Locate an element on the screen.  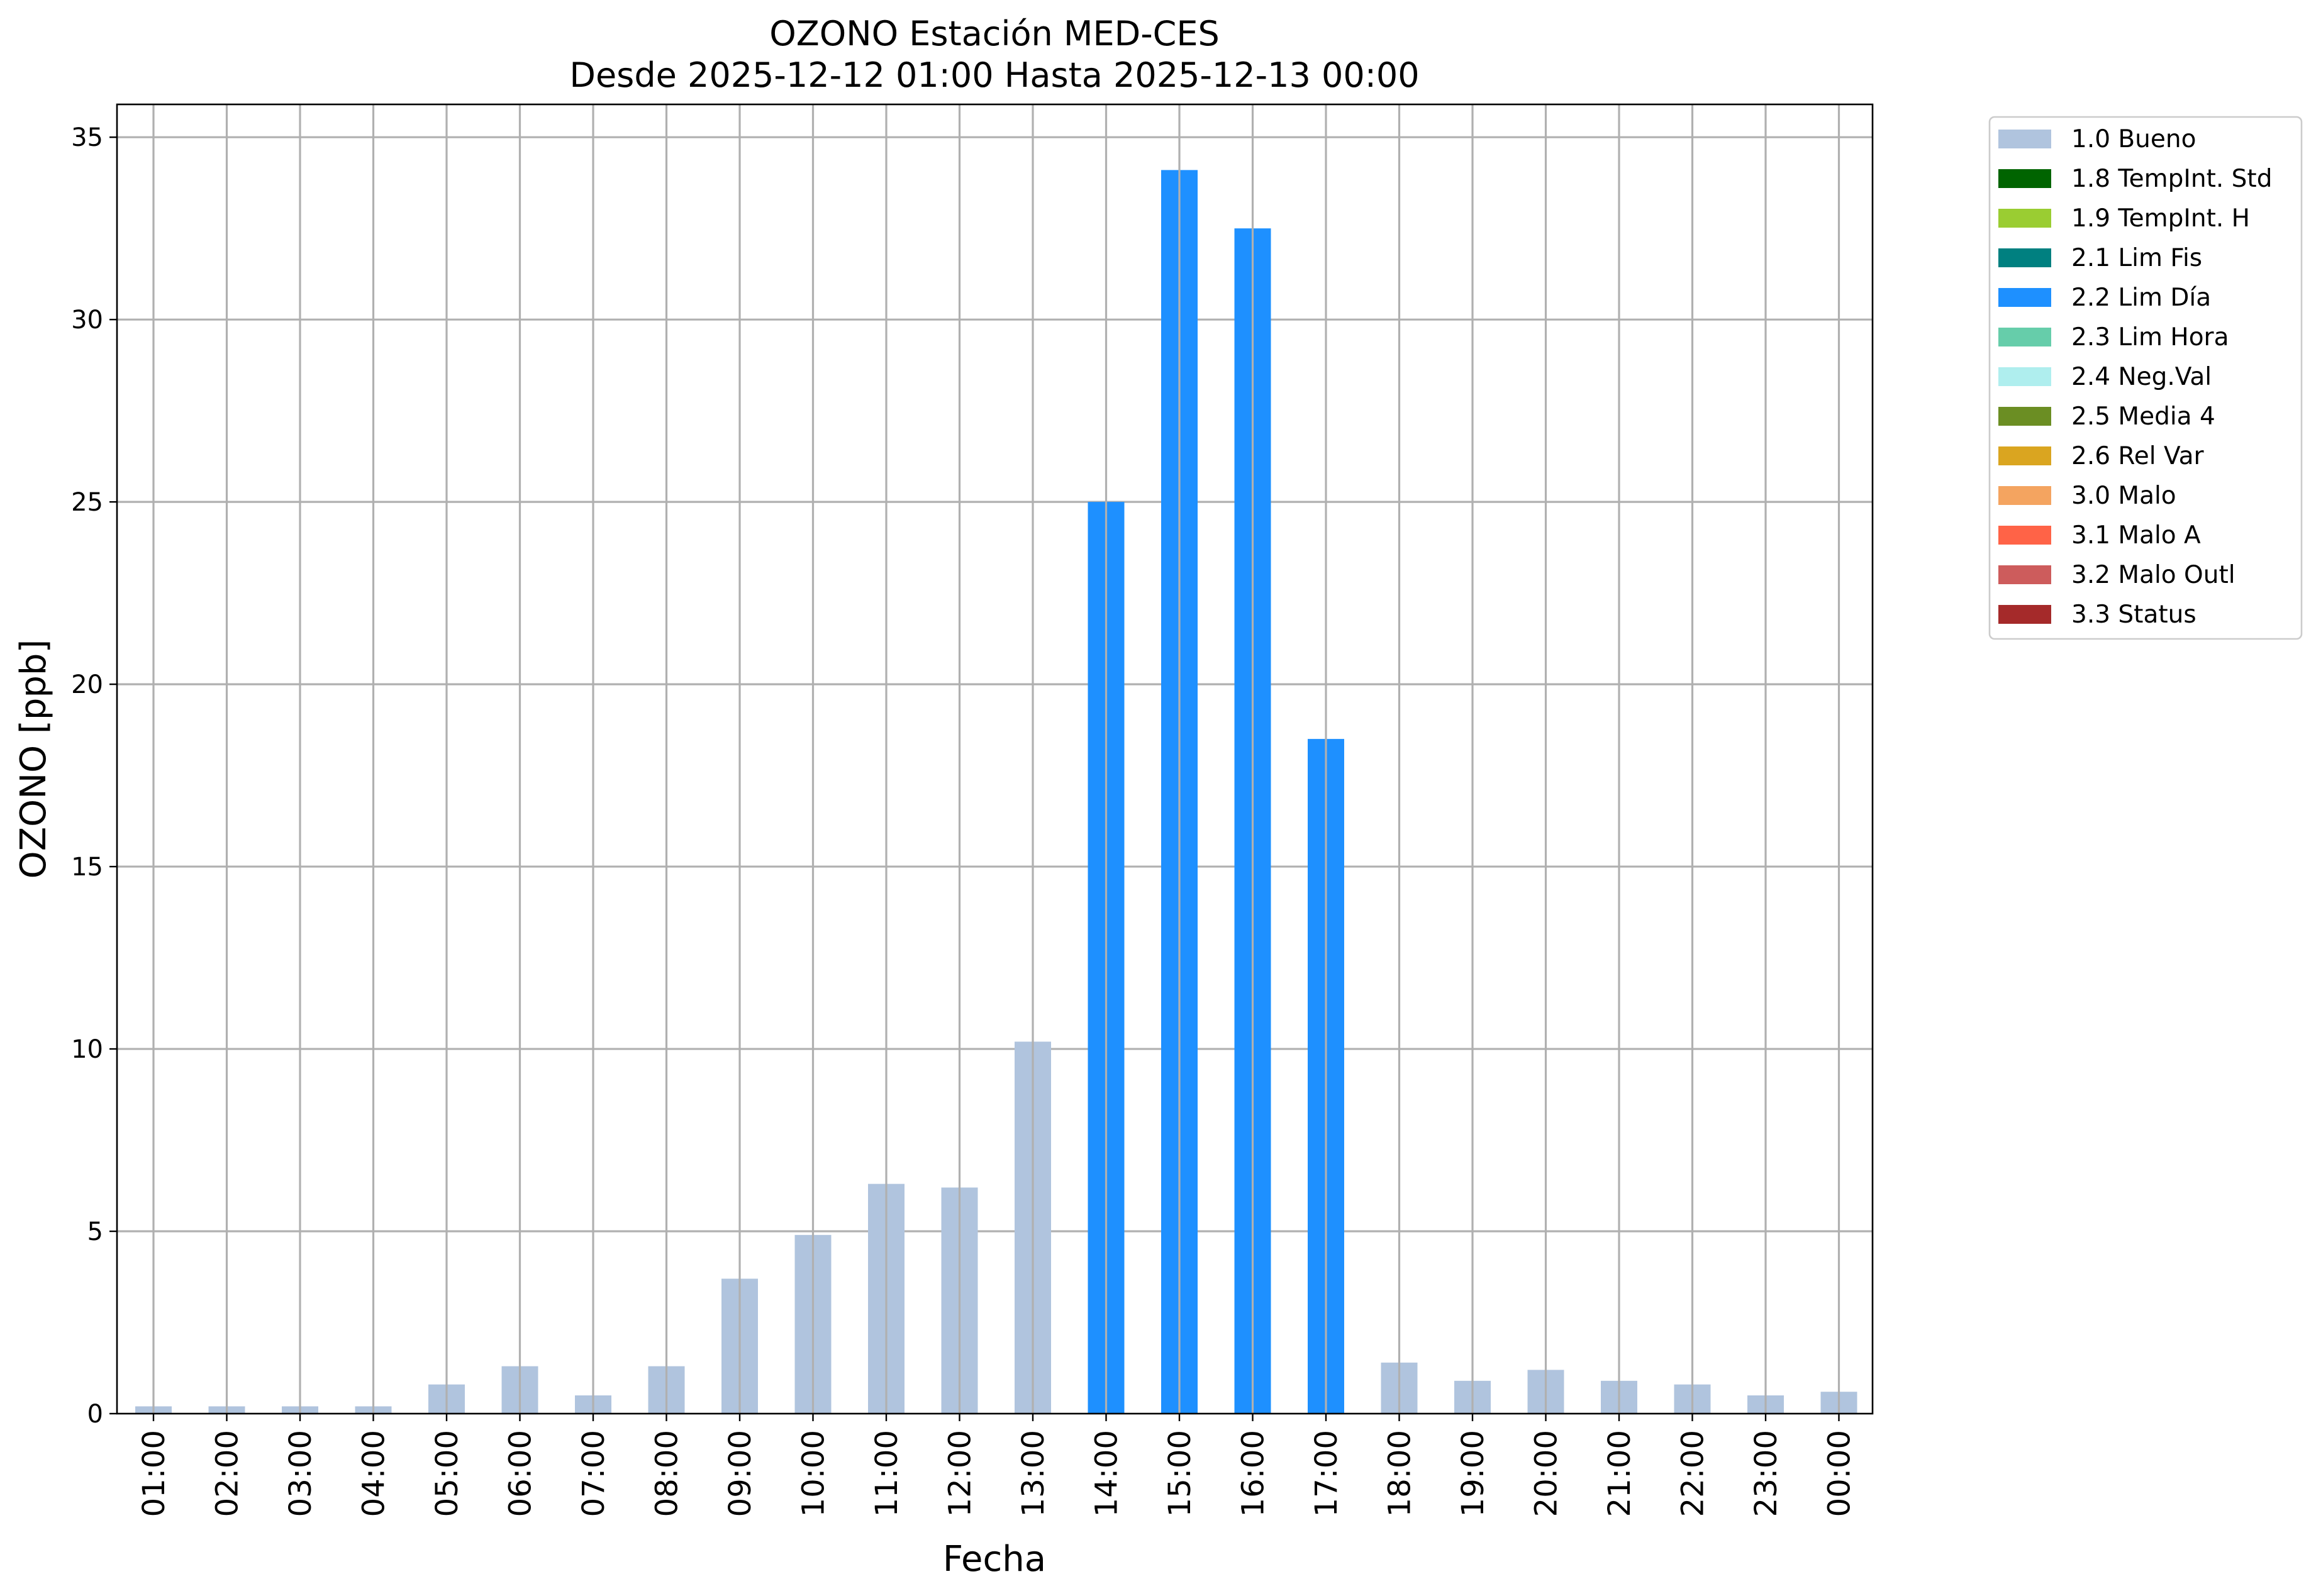
legend-label: 2.2 Lim Día is located at coordinates (2141, 298).